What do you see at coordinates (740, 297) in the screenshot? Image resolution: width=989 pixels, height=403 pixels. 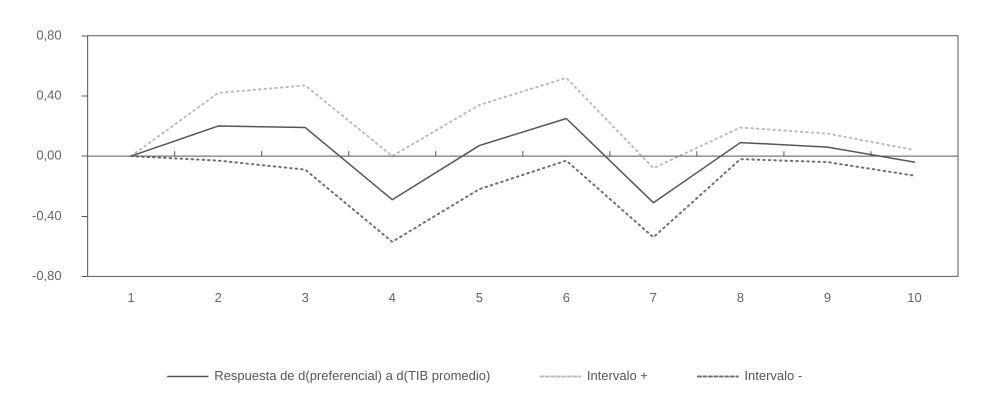 I see `x-tick-label: 8` at bounding box center [740, 297].